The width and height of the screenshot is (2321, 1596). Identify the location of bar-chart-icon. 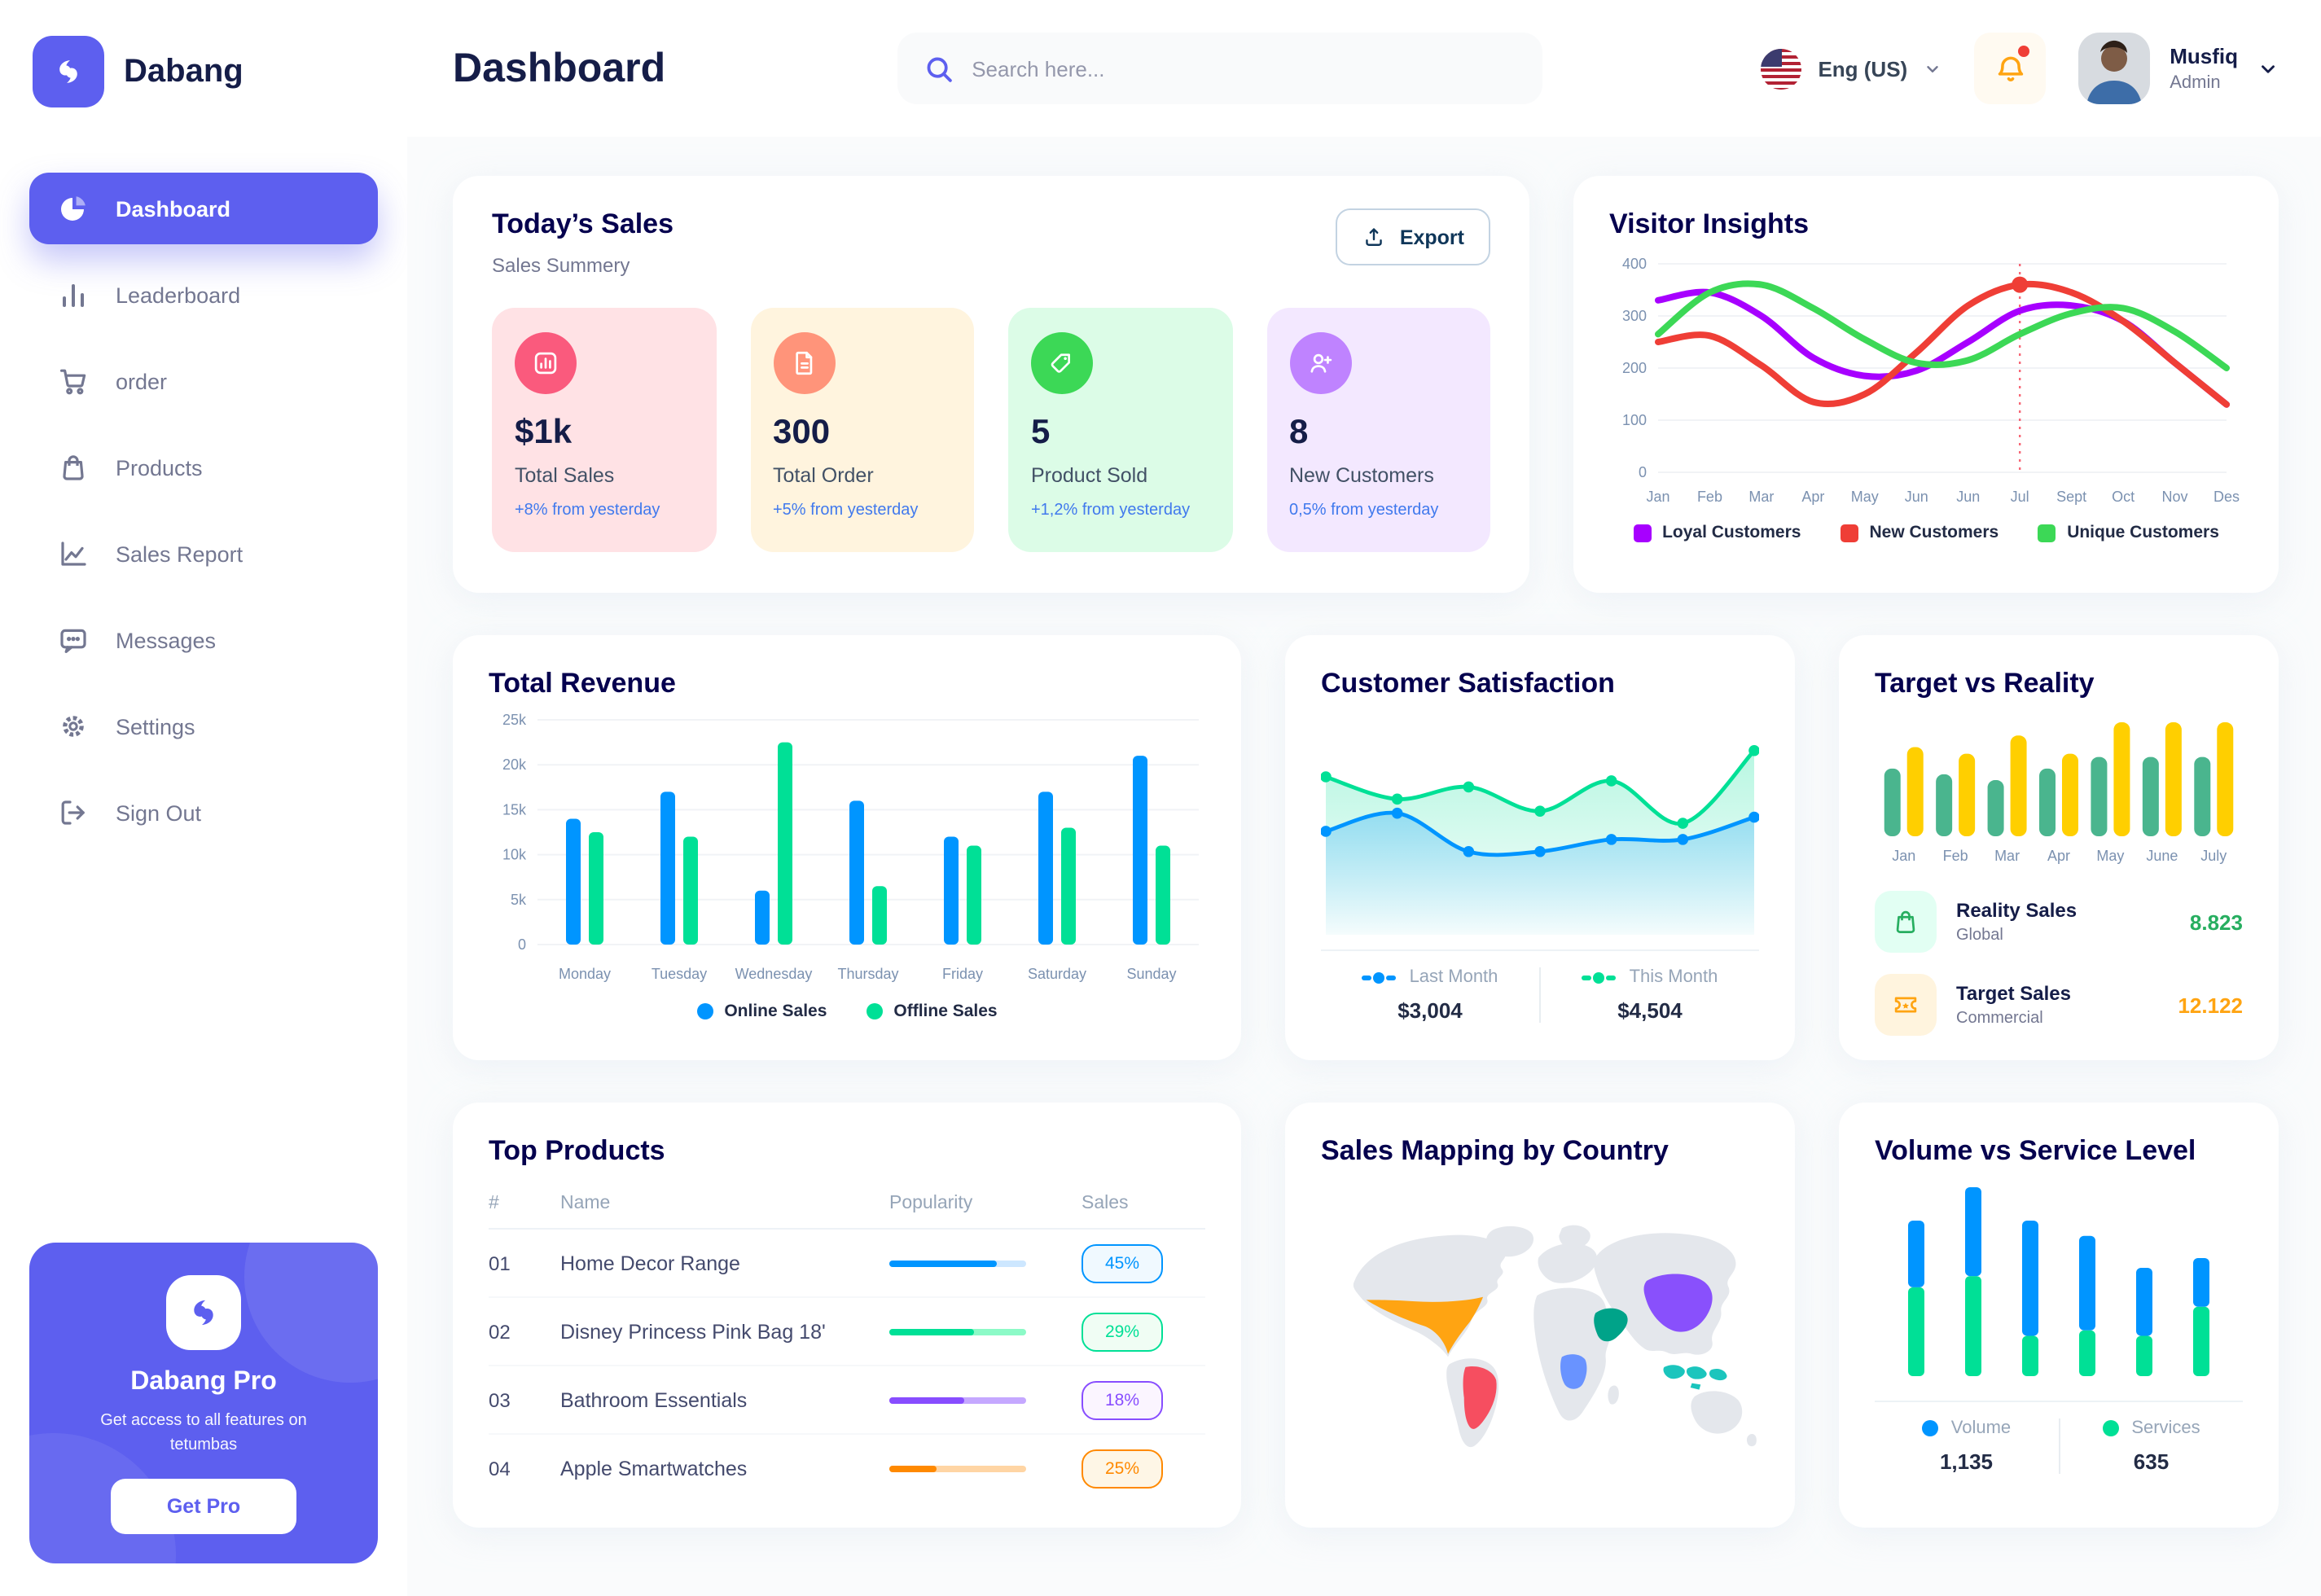
(73, 295).